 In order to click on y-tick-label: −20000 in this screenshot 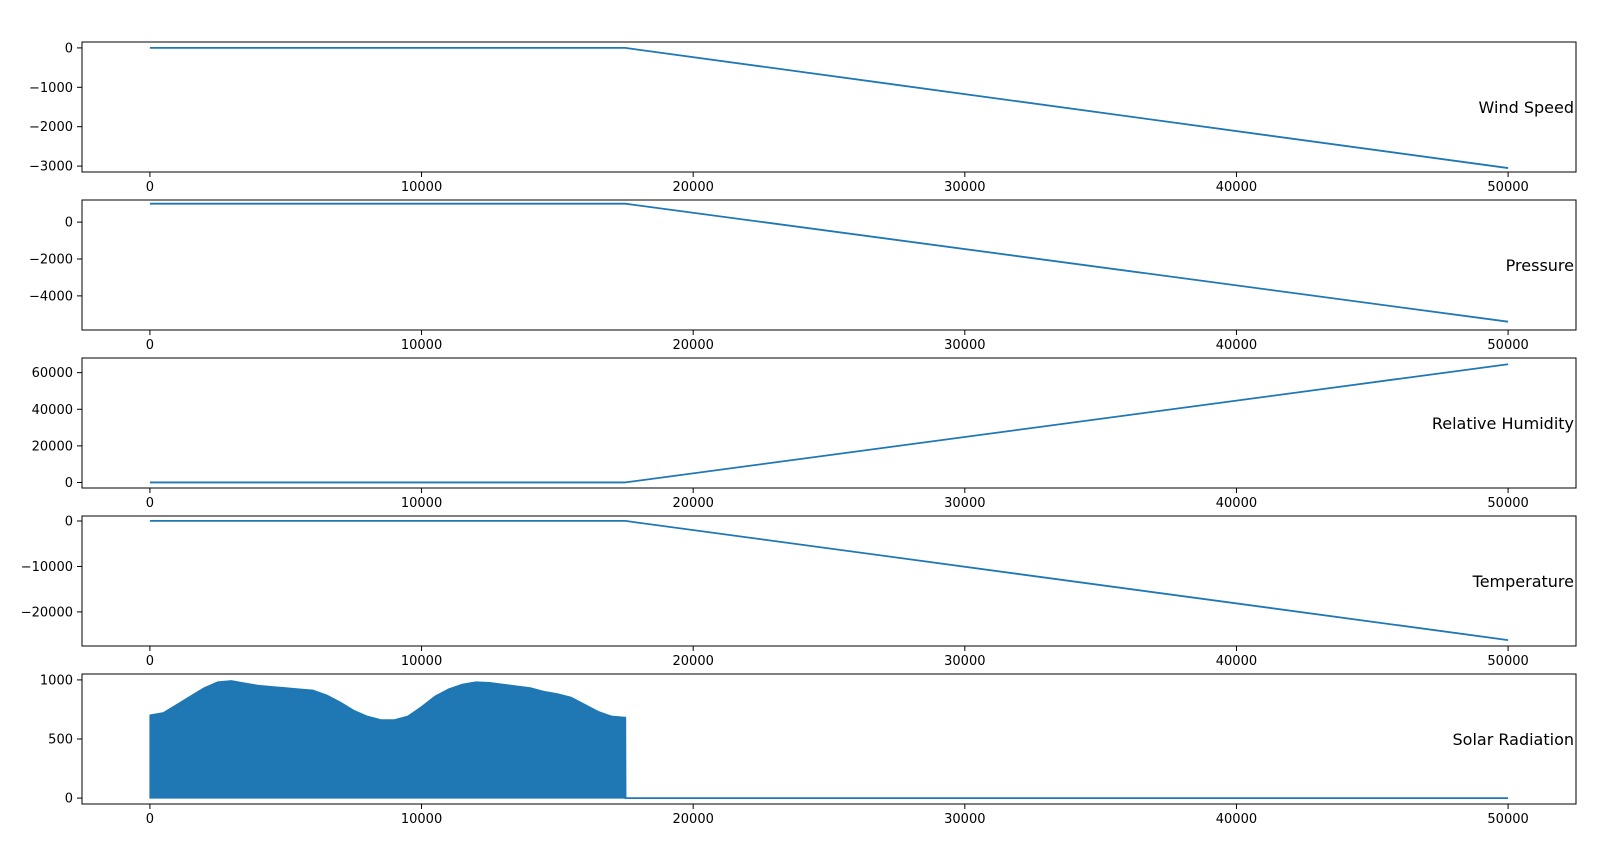, I will do `click(47, 612)`.